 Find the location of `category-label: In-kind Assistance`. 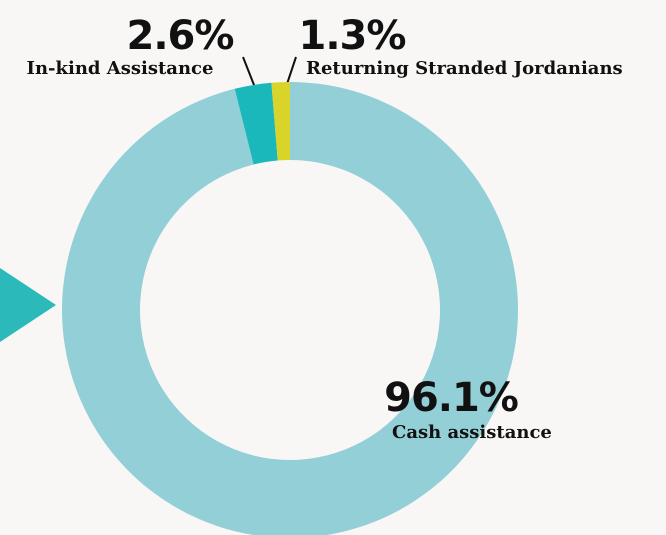

category-label: In-kind Assistance is located at coordinates (120, 68).